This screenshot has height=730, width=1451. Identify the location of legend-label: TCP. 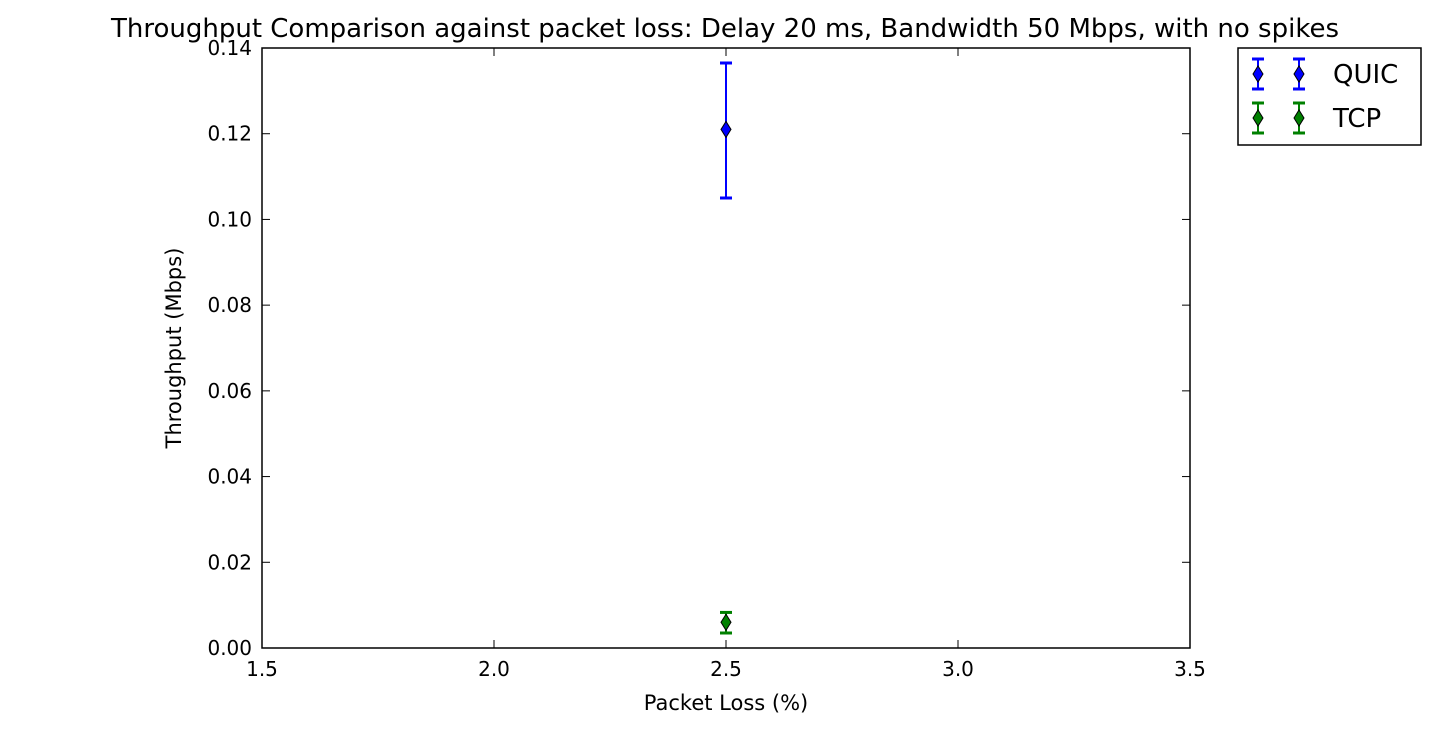
(1356, 119).